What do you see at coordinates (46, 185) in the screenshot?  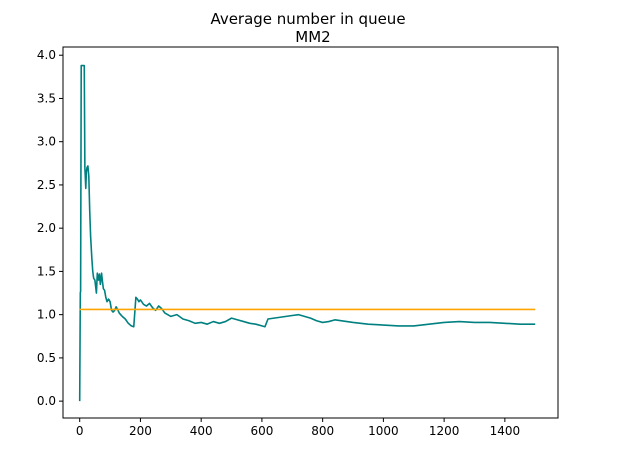 I see `y-tick-label: 2.5` at bounding box center [46, 185].